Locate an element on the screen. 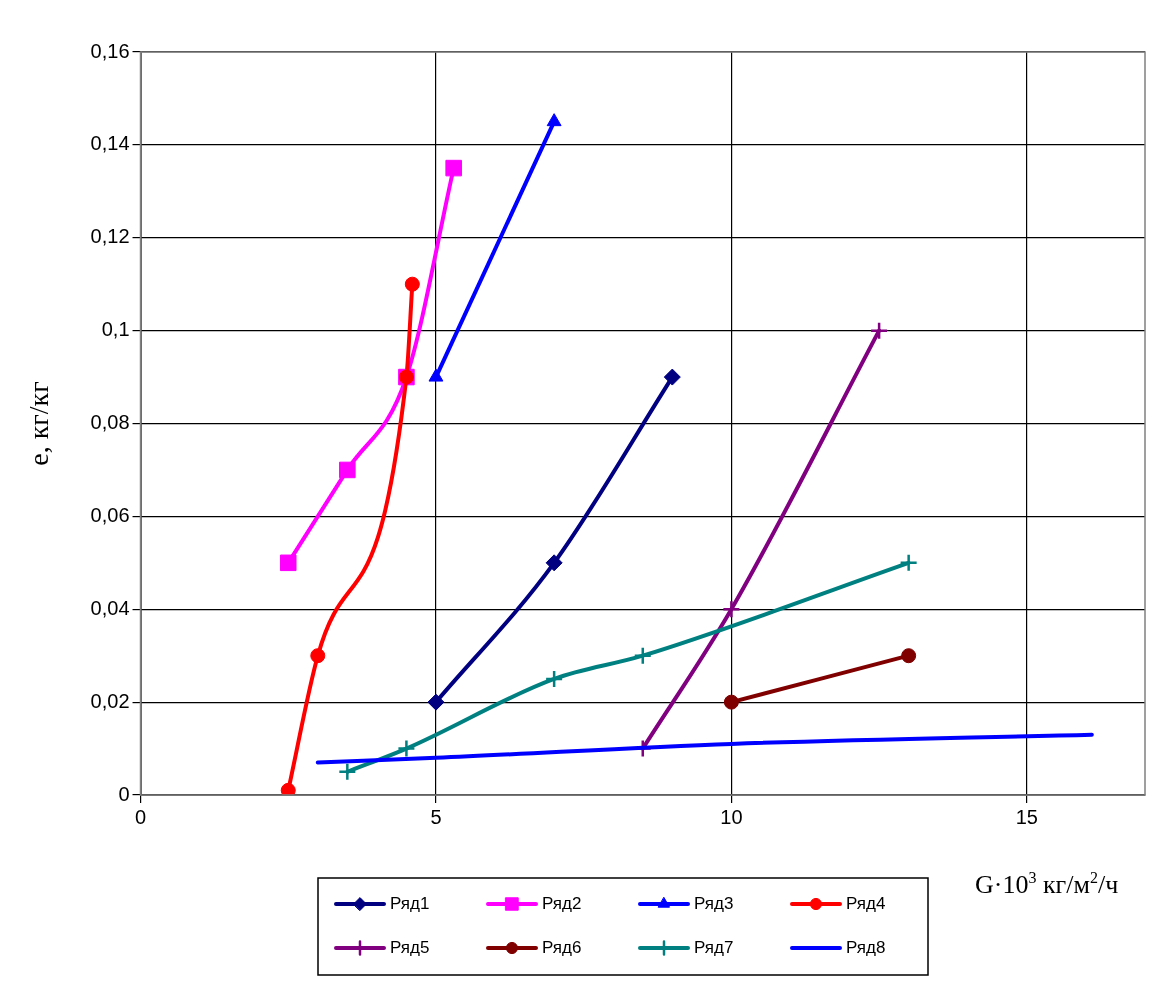  x-tick-label: 5 is located at coordinates (436, 816).